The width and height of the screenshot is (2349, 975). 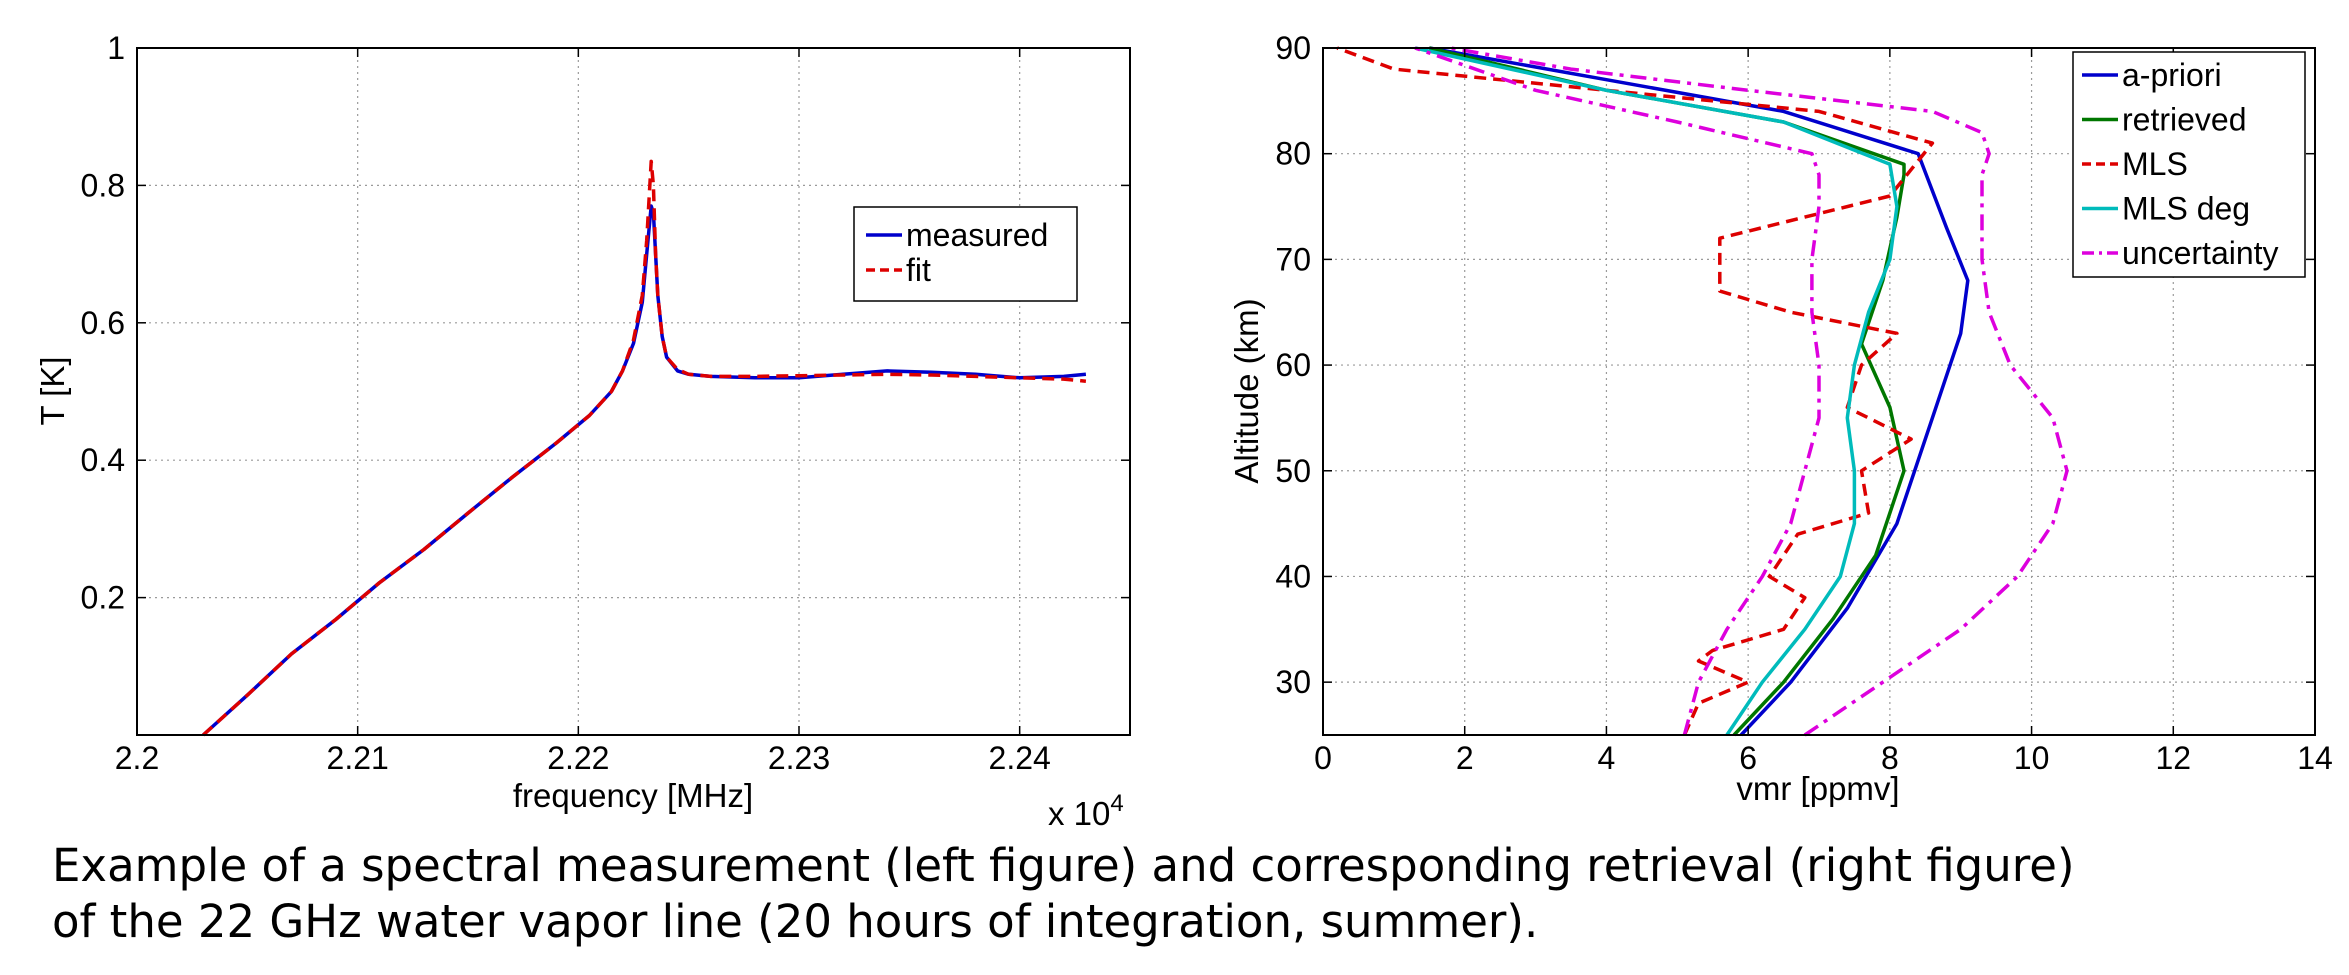 I want to click on legend: a-priori retrieved MLS MLS deg uncertainty, so click(x=2189, y=164).